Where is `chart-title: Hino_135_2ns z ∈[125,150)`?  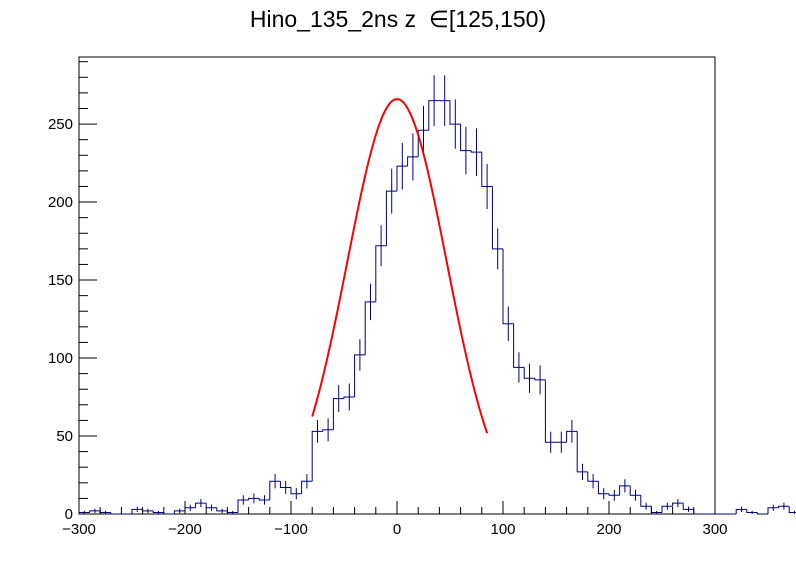
chart-title: Hino_135_2ns z ∈[125,150) is located at coordinates (398, 19).